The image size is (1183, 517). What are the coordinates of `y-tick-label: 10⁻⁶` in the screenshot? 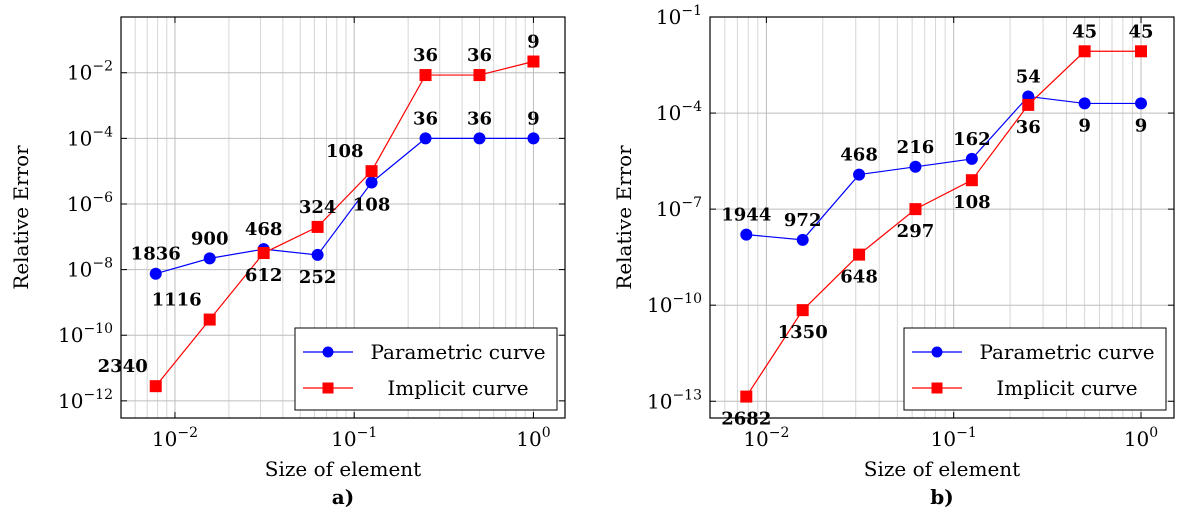 It's located at (90, 203).